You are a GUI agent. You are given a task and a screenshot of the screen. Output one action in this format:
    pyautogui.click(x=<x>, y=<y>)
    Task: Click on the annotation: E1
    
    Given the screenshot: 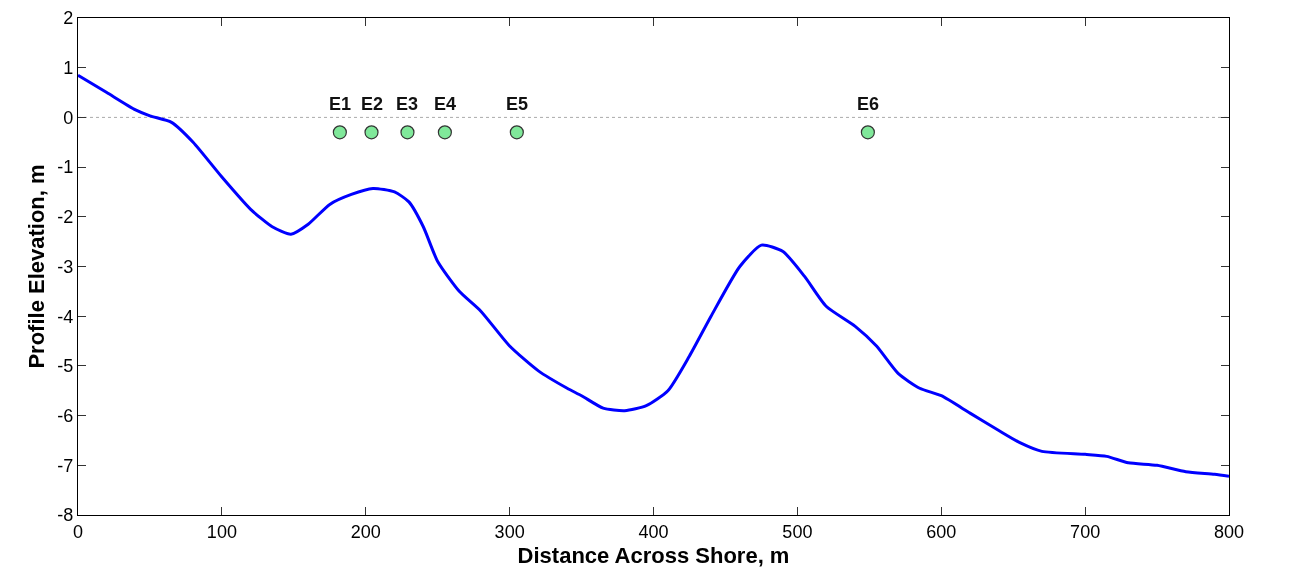 What is the action you would take?
    pyautogui.click(x=340, y=104)
    